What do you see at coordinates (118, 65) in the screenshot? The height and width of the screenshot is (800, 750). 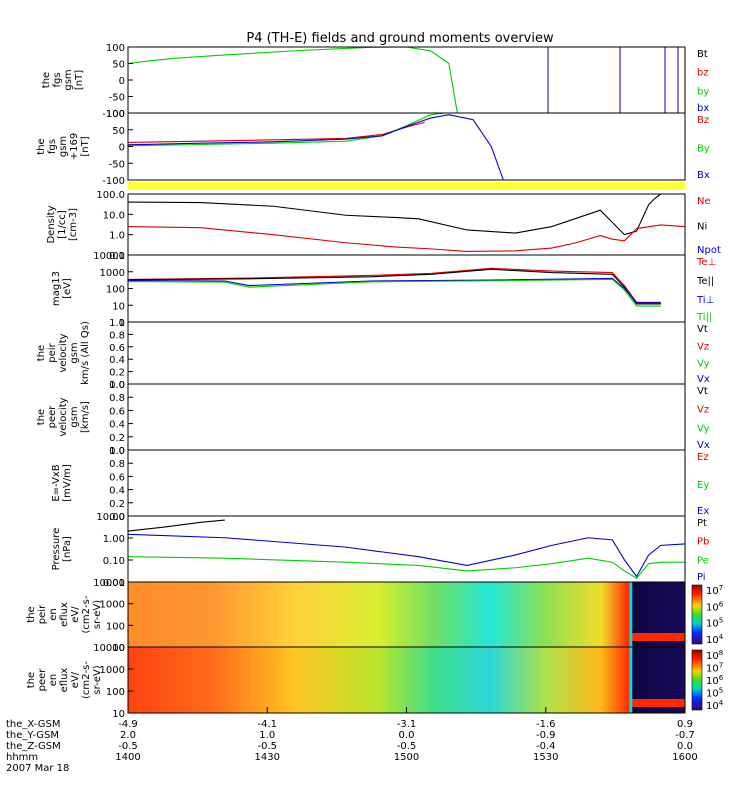 I see `y-tick-label: 50` at bounding box center [118, 65].